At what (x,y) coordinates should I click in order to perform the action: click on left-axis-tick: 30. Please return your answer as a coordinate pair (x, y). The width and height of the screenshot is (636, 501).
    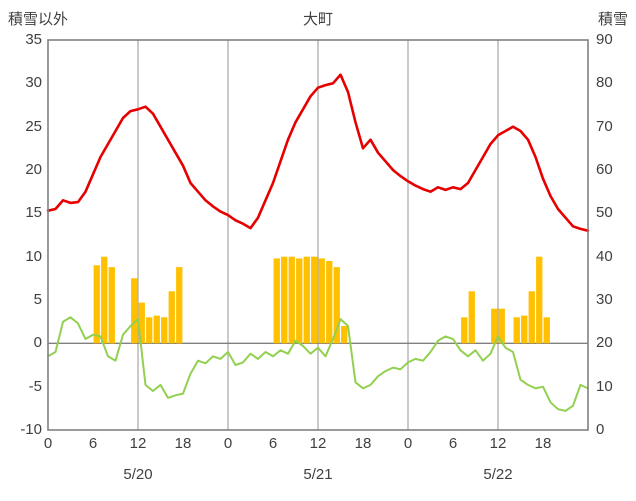
    Looking at the image, I should click on (33, 83).